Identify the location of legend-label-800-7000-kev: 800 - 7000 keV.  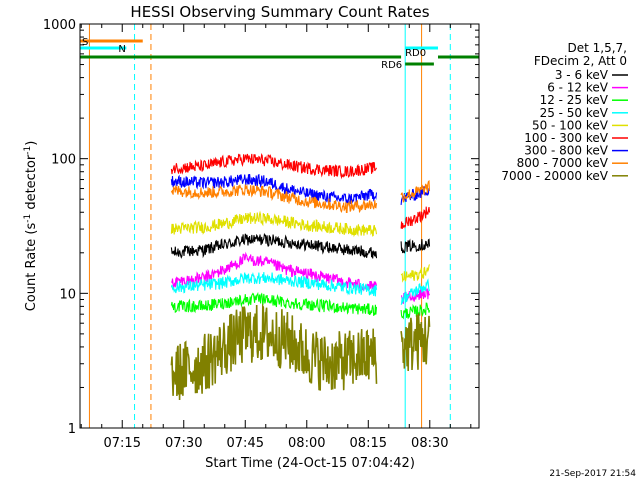
(563, 163).